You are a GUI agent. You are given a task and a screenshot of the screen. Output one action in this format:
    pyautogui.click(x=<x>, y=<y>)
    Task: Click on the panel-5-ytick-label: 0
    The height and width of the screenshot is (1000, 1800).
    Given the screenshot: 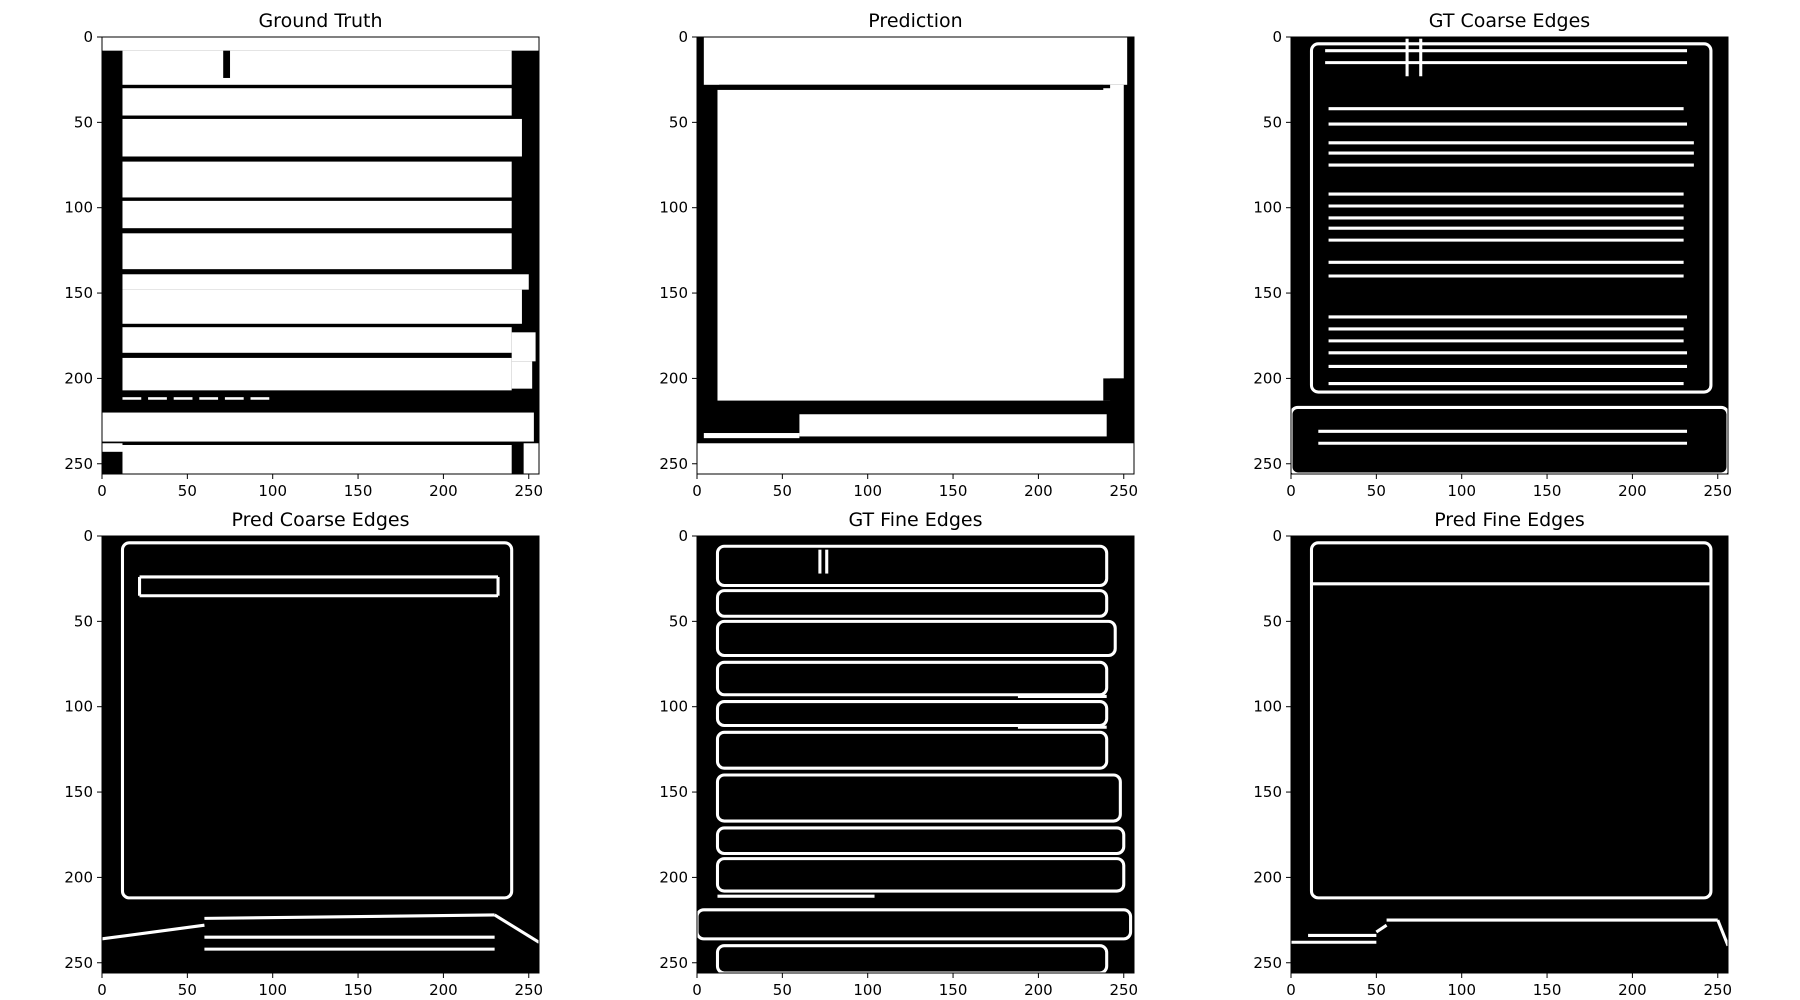 What is the action you would take?
    pyautogui.click(x=683, y=536)
    